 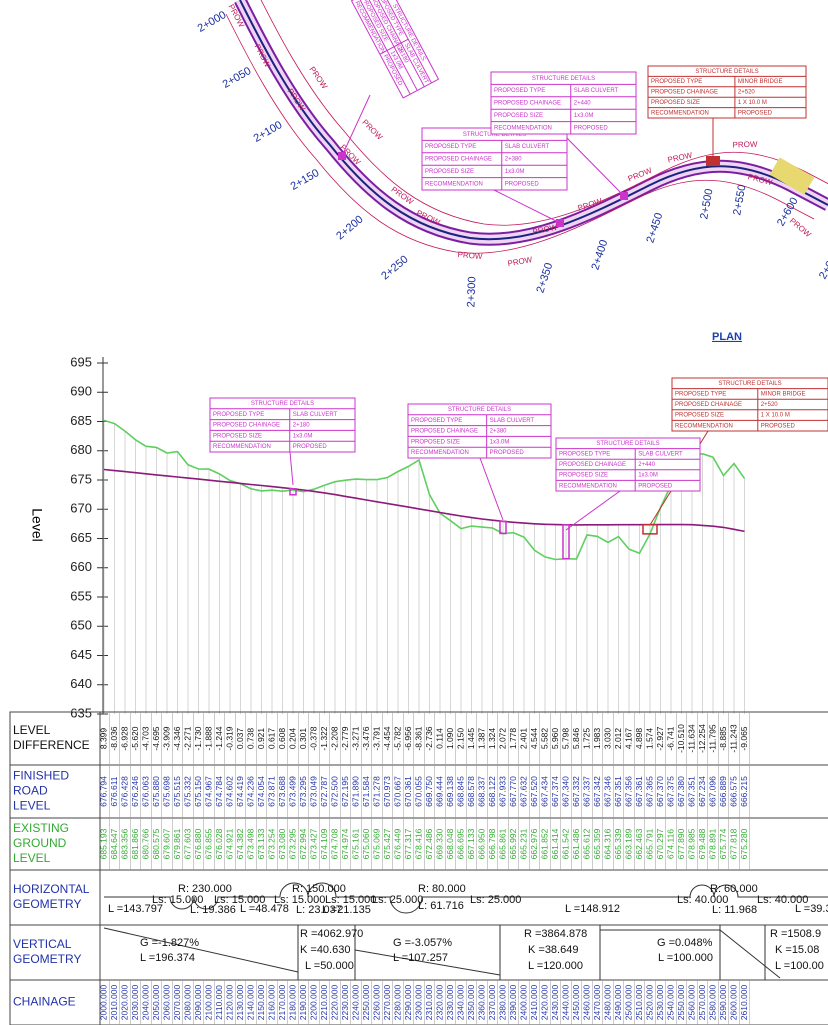 What do you see at coordinates (135, 843) in the screenshot?
I see `cell-value: 681.866` at bounding box center [135, 843].